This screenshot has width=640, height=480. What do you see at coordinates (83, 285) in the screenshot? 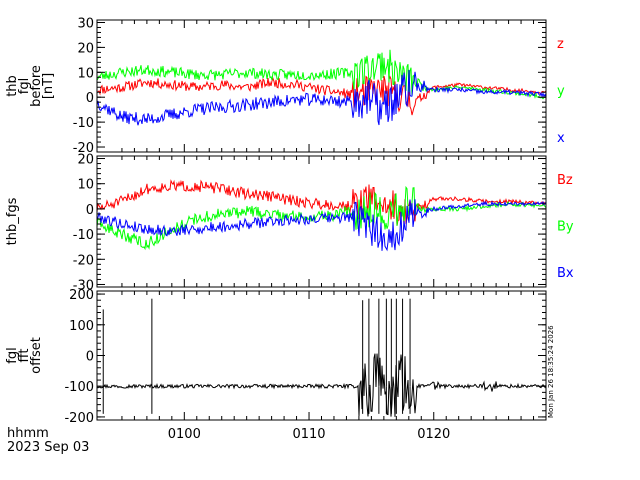
I see `y-tick-label: -30` at bounding box center [83, 285].